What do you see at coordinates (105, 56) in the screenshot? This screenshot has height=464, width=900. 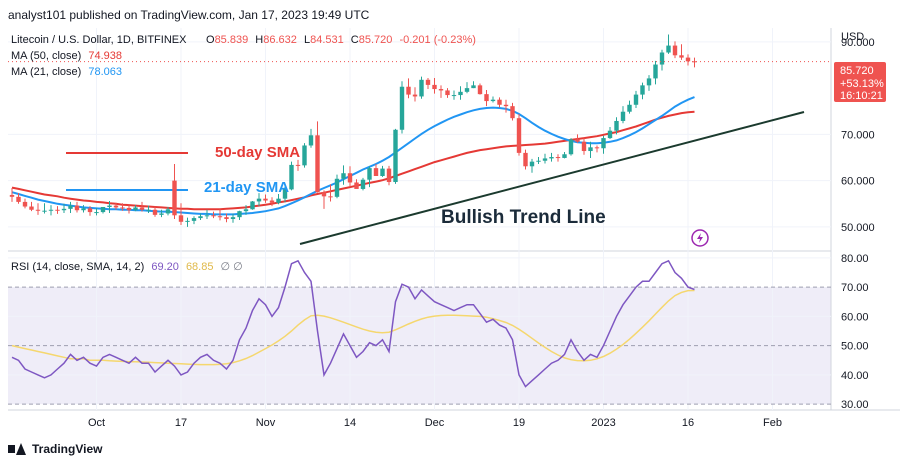 I see `ma50-value: 74.938` at bounding box center [105, 56].